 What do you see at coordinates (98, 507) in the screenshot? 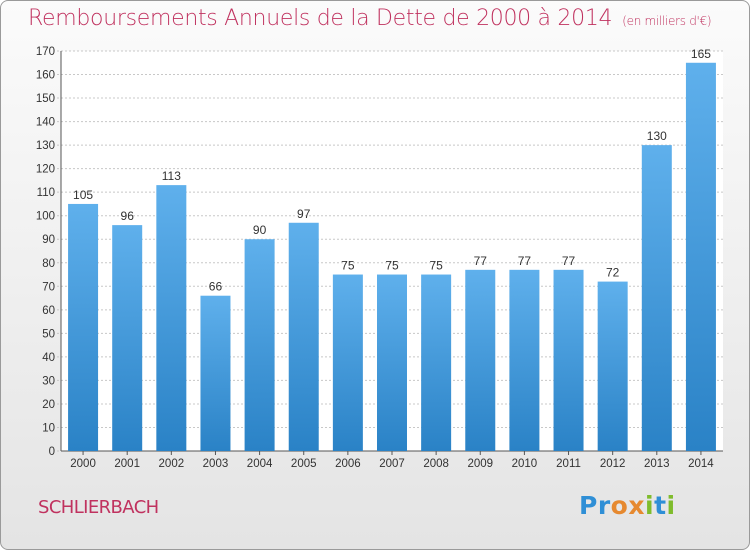
I see `commune-name: SCHLIERBACH` at bounding box center [98, 507].